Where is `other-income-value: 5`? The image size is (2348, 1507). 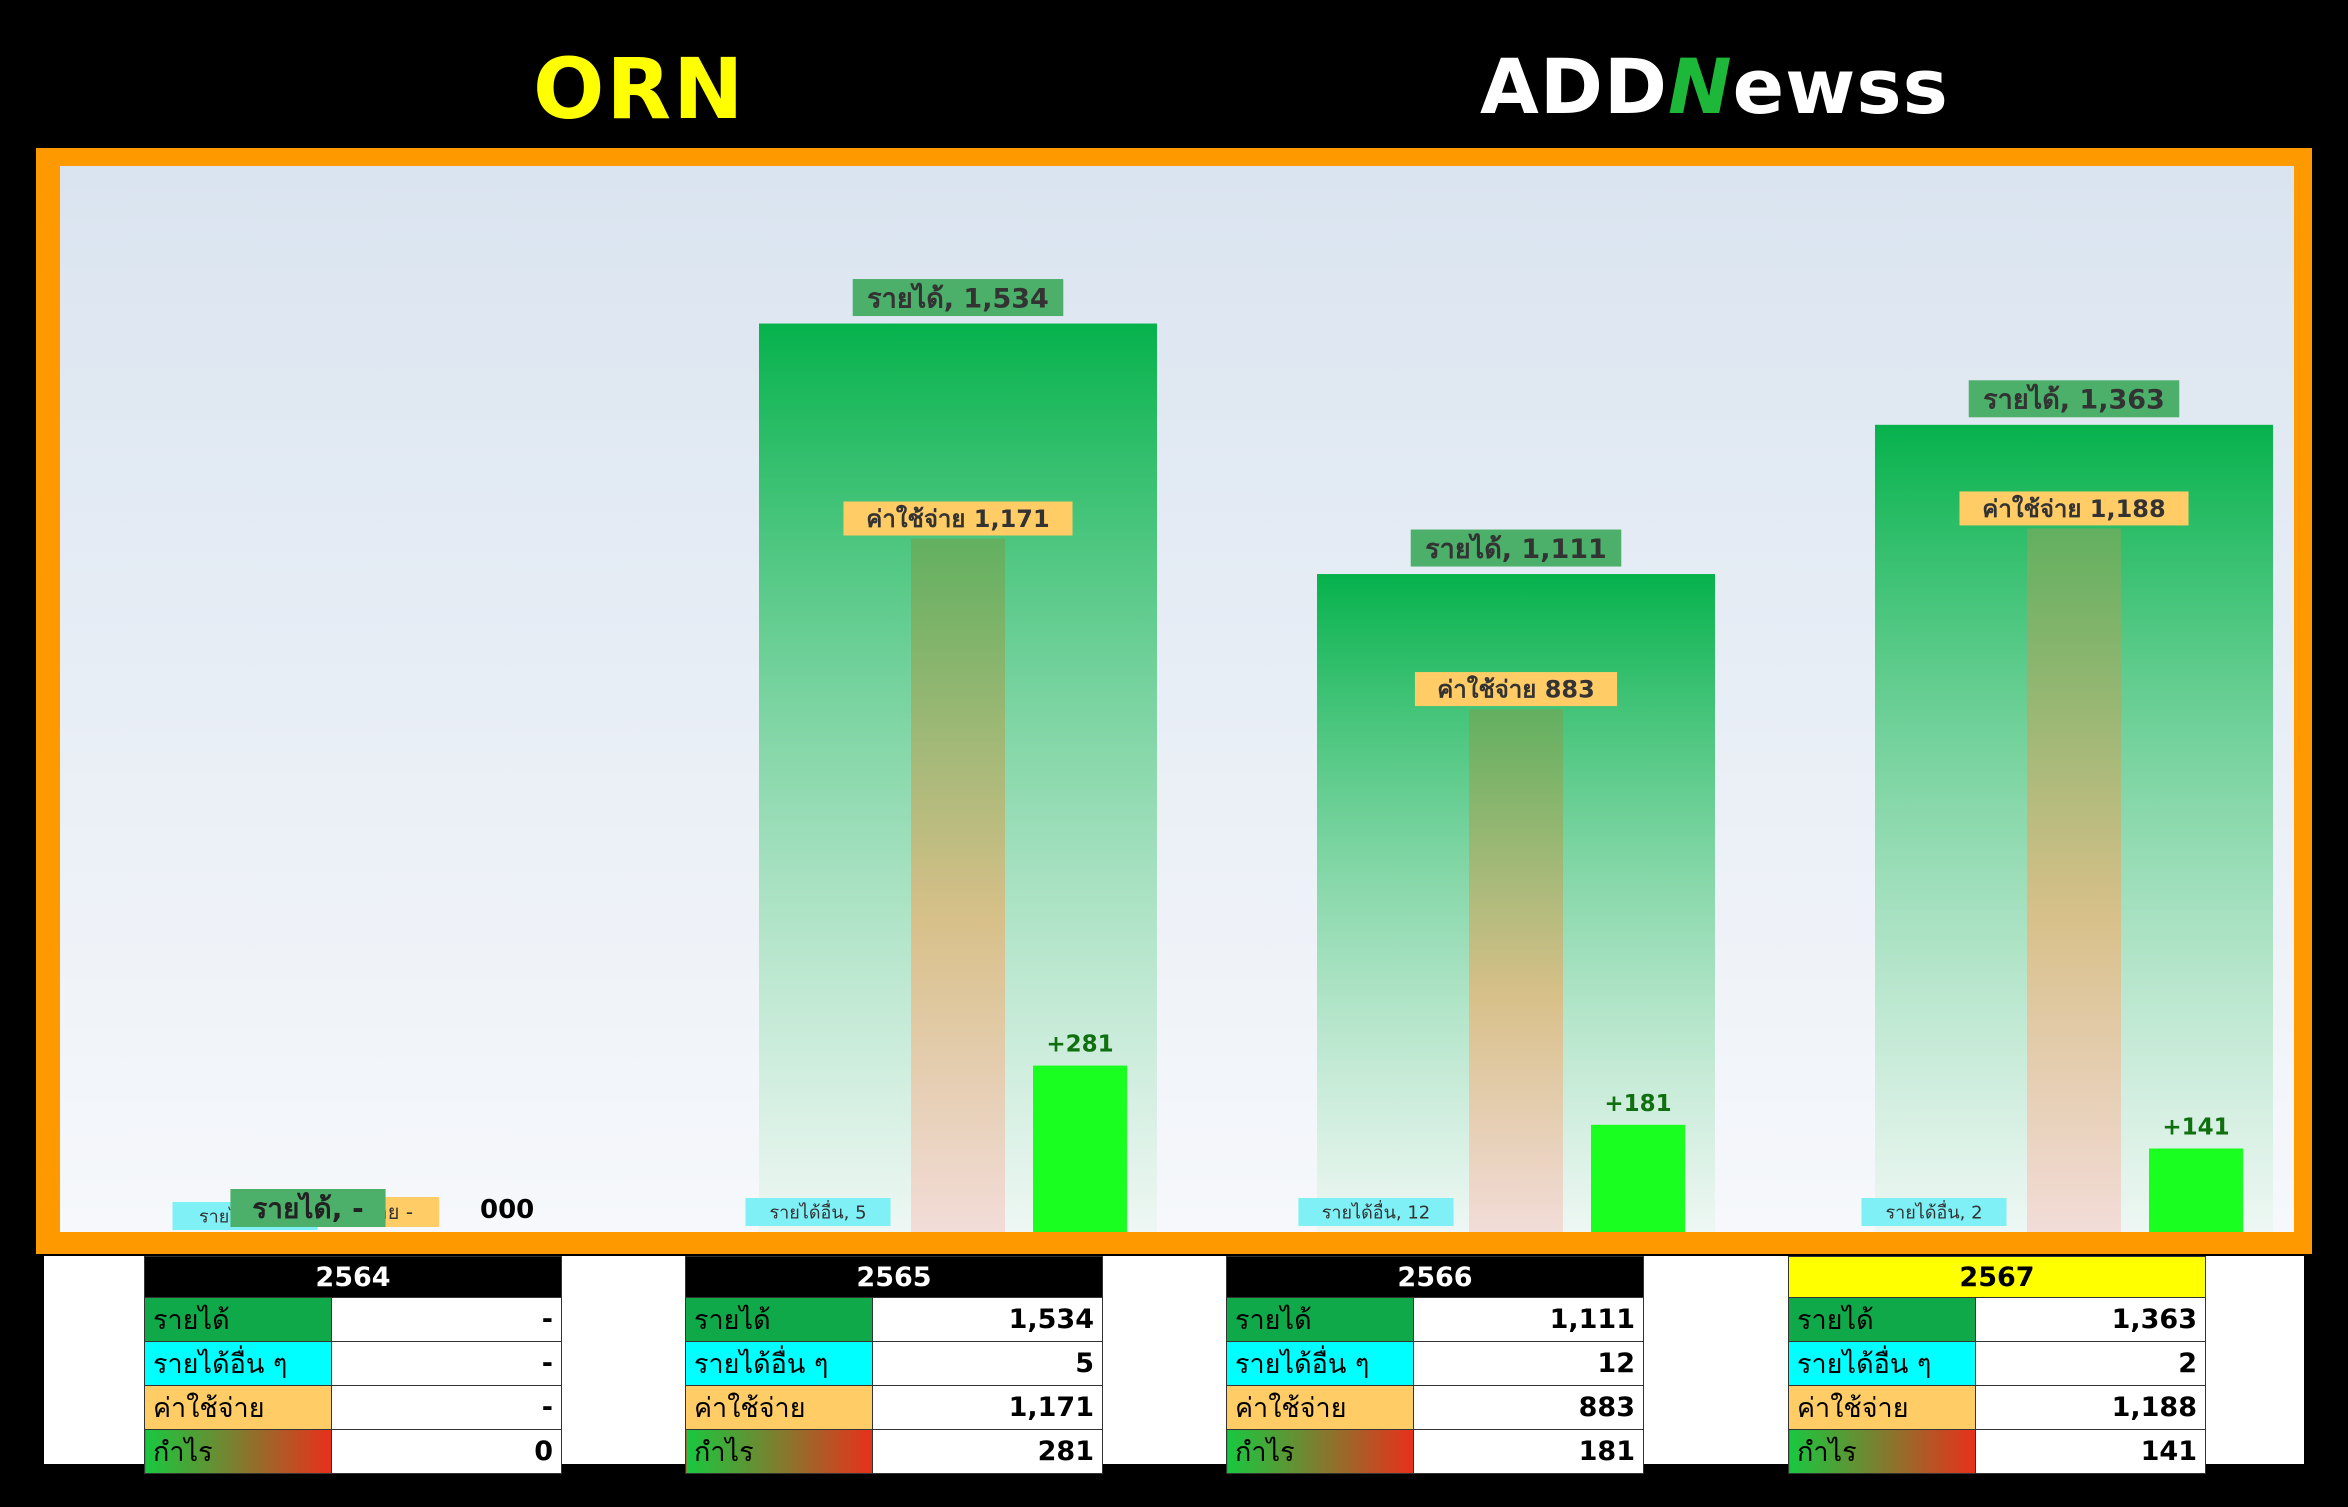
other-income-value: 5 is located at coordinates (987, 1363).